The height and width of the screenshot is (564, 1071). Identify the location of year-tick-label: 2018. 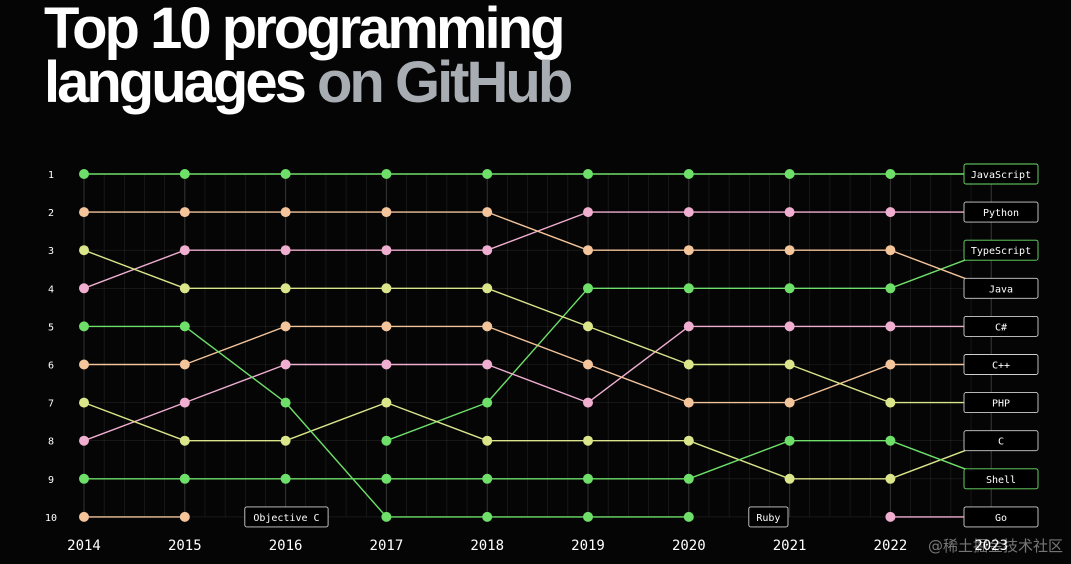
(487, 546).